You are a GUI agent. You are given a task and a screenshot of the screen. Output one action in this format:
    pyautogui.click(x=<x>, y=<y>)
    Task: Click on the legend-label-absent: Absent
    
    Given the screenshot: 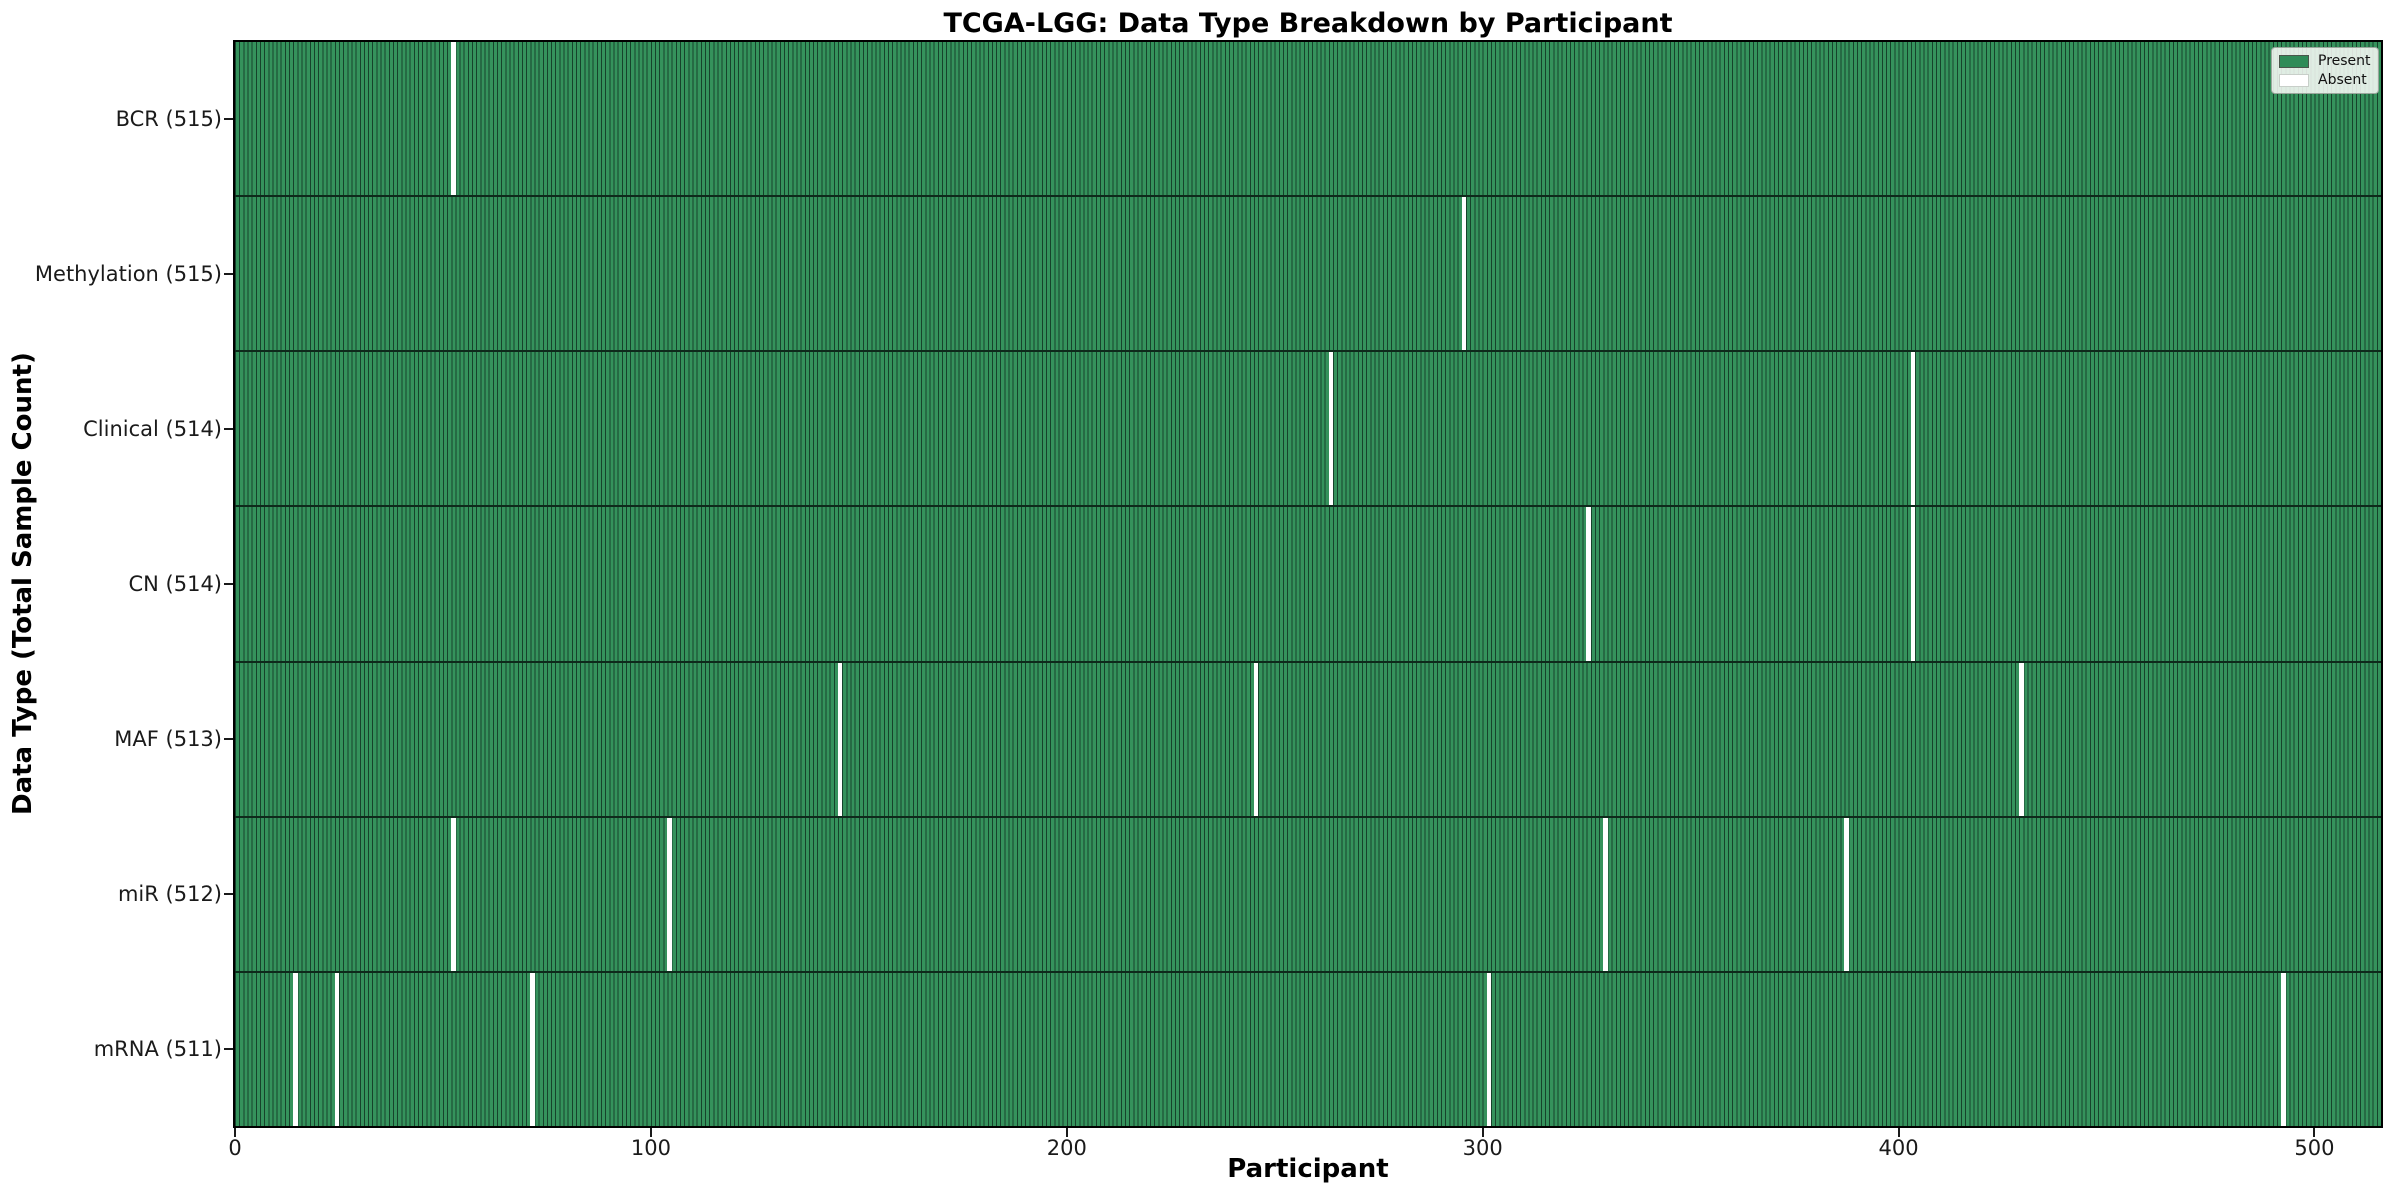 What is the action you would take?
    pyautogui.click(x=2342, y=80)
    